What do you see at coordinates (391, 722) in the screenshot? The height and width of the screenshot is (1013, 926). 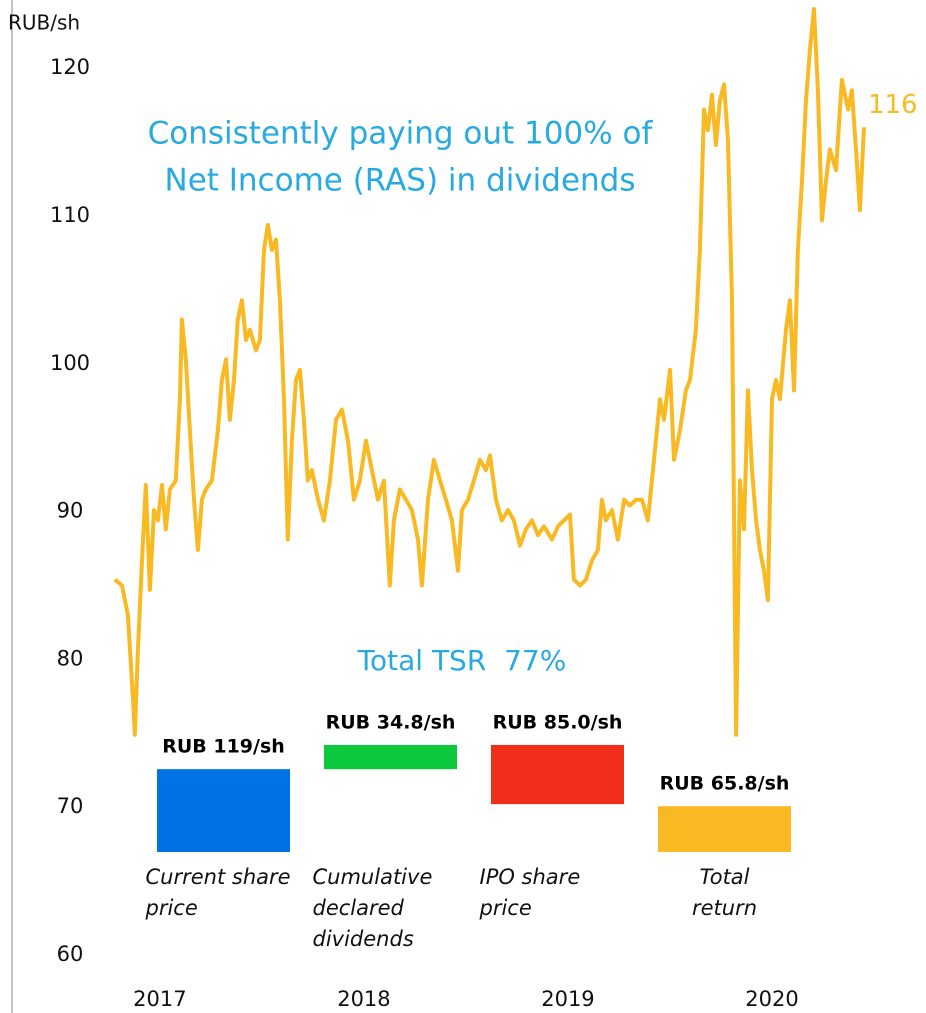 I see `bar-value-label: RUB 34.8/sh` at bounding box center [391, 722].